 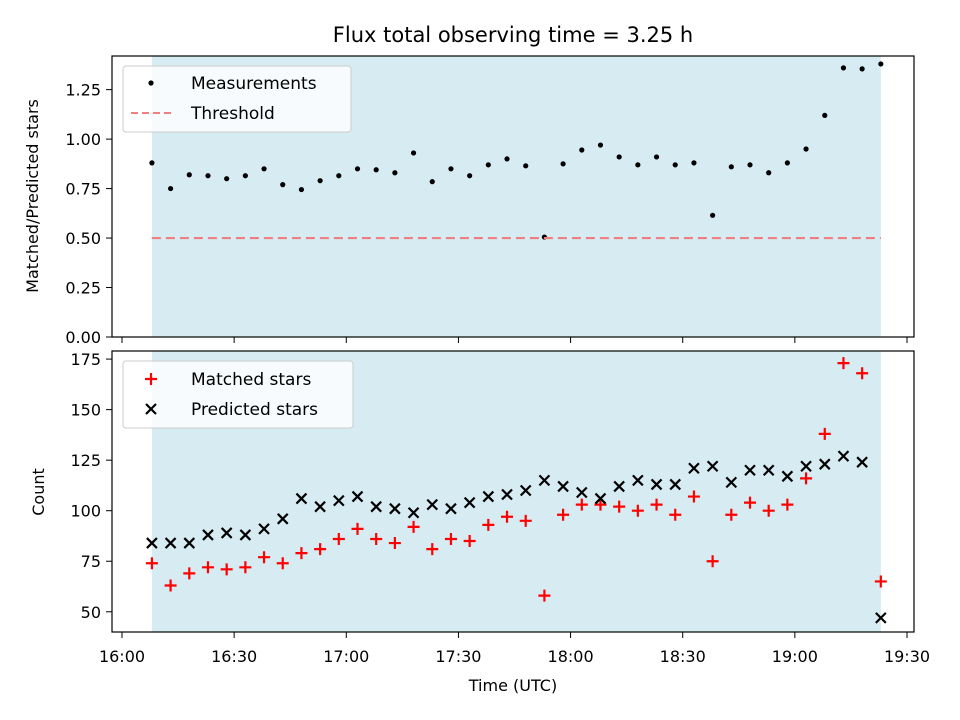 I want to click on x-tick-label: 19:00, so click(x=795, y=656).